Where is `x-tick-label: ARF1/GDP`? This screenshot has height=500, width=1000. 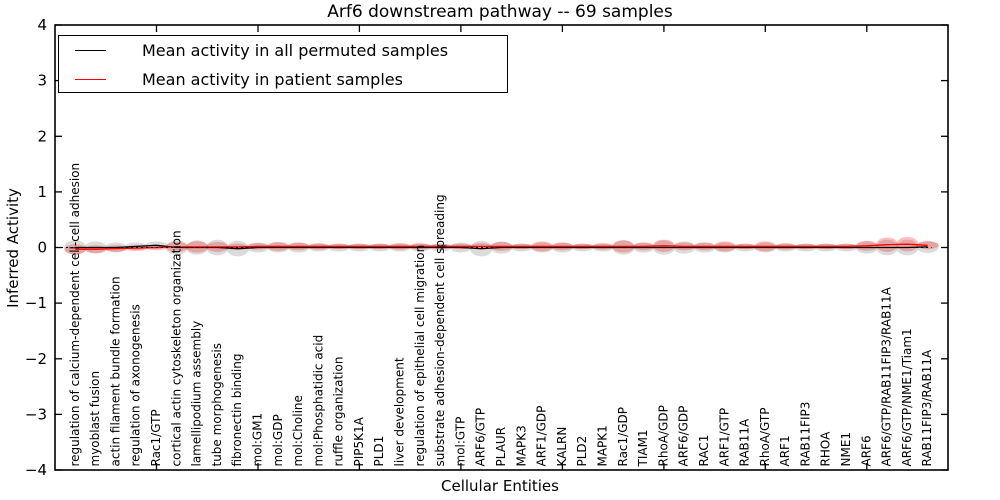 x-tick-label: ARF1/GDP is located at coordinates (542, 436).